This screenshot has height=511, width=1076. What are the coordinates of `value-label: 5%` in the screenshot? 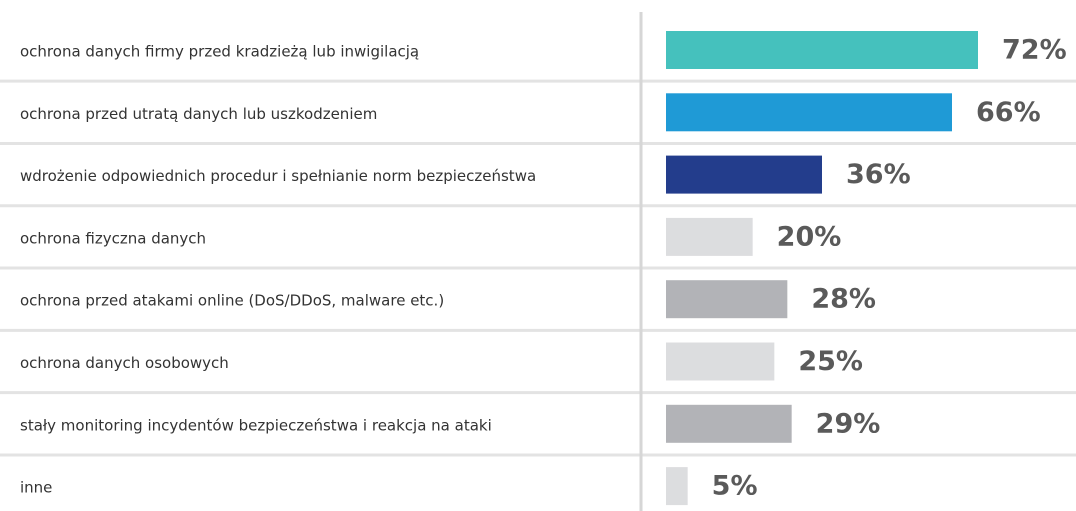 It's located at (735, 486).